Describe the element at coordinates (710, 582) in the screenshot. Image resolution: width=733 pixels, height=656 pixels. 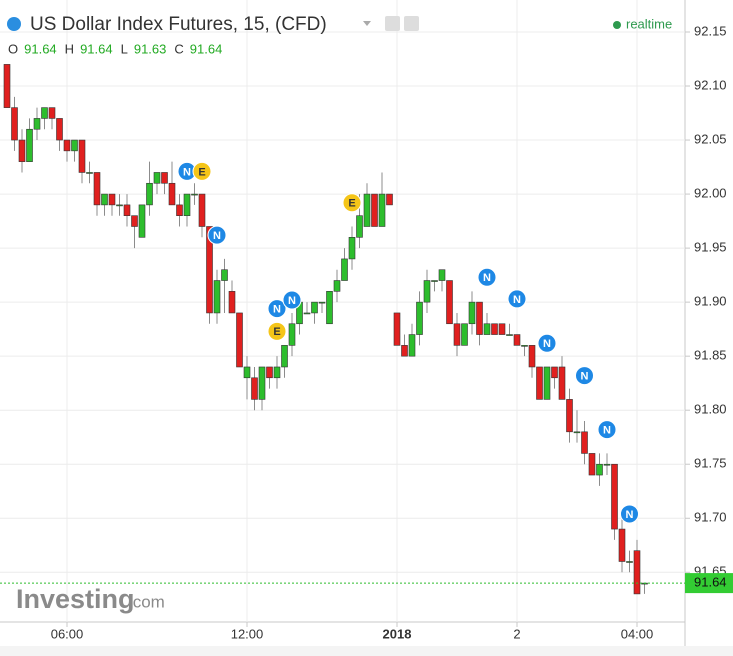
I see `last-price-label: 91.64` at that location.